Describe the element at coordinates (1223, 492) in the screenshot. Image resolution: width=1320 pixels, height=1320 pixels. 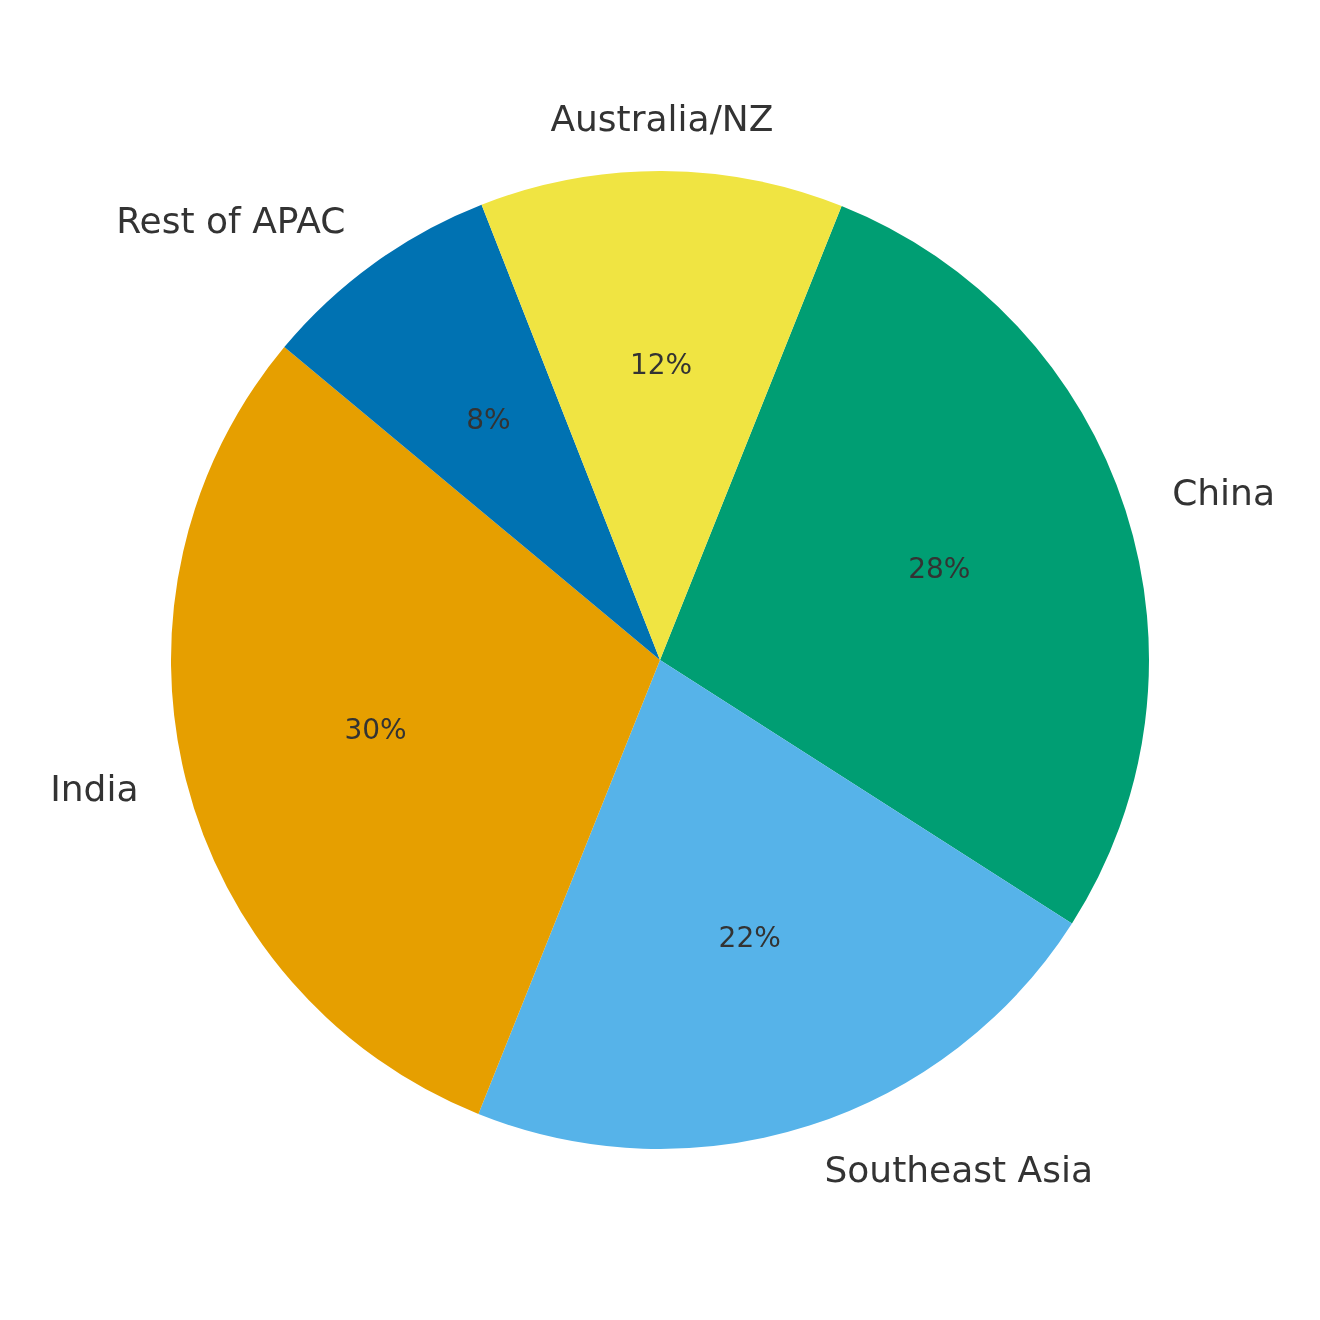
I see `slice-label: China` at that location.